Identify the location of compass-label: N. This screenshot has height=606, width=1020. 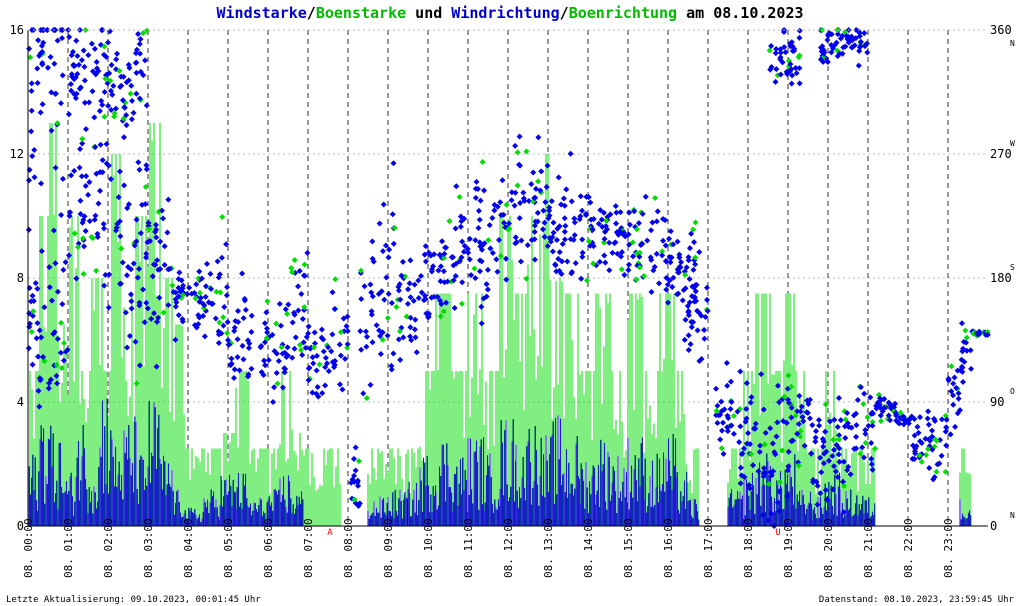
(1012, 515).